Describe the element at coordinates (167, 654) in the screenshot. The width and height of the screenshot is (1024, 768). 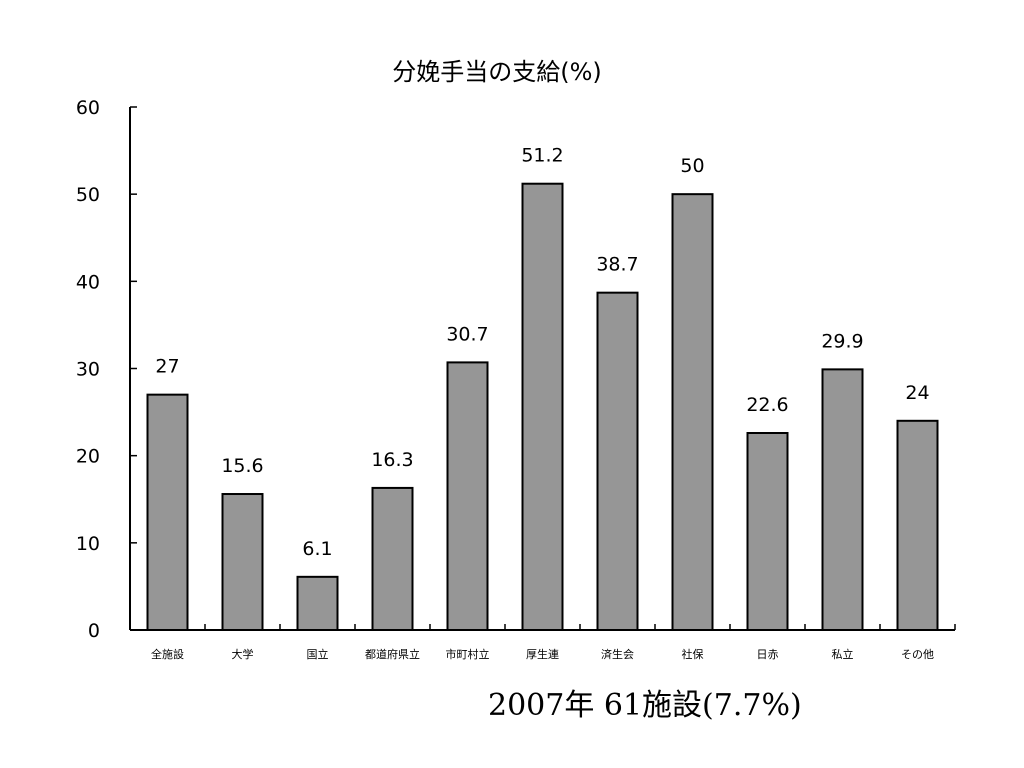
I see `category-label: 全施設` at that location.